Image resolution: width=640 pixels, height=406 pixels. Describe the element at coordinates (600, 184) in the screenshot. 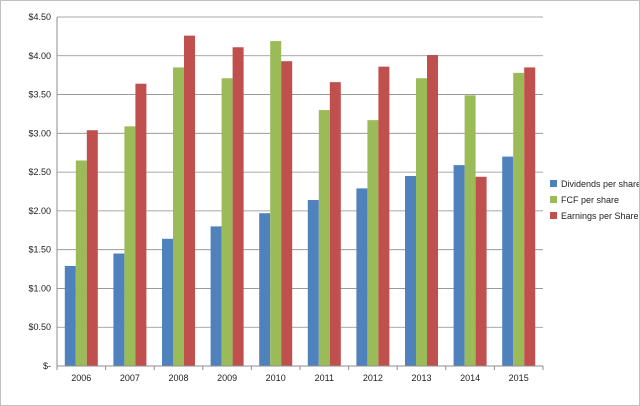

I see `legend-label: Dividends per share` at that location.